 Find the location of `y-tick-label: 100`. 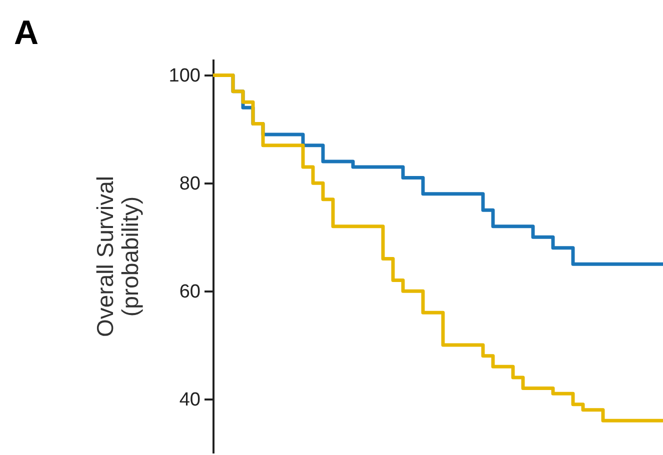

y-tick-label: 100 is located at coordinates (184, 76).